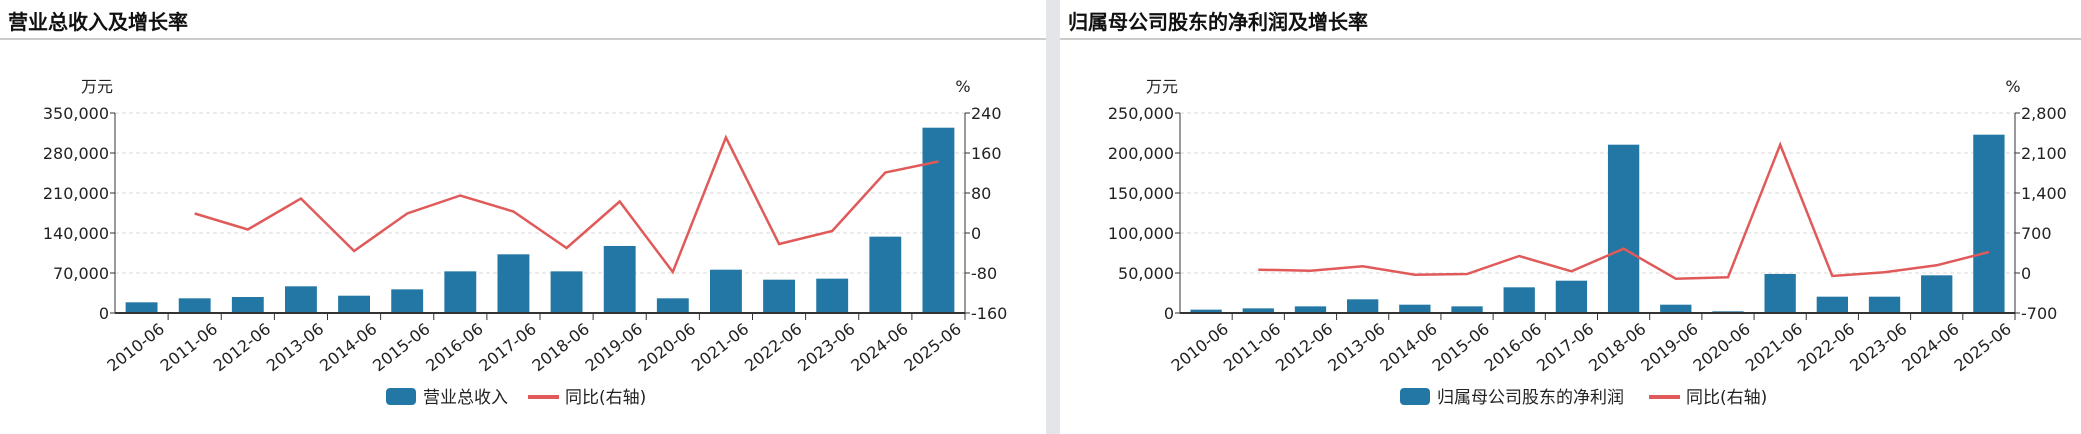 The width and height of the screenshot is (2081, 434). What do you see at coordinates (1141, 153) in the screenshot?
I see `y-tick-label: 200,000` at bounding box center [1141, 153].